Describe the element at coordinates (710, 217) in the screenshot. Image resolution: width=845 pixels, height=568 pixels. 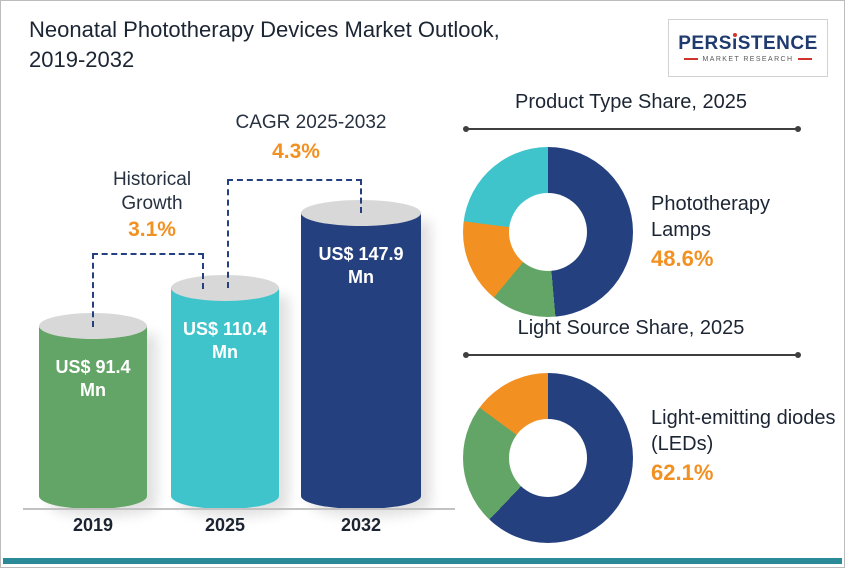
I see `product-type-highlight-label: Phototherapy Lamps` at that location.